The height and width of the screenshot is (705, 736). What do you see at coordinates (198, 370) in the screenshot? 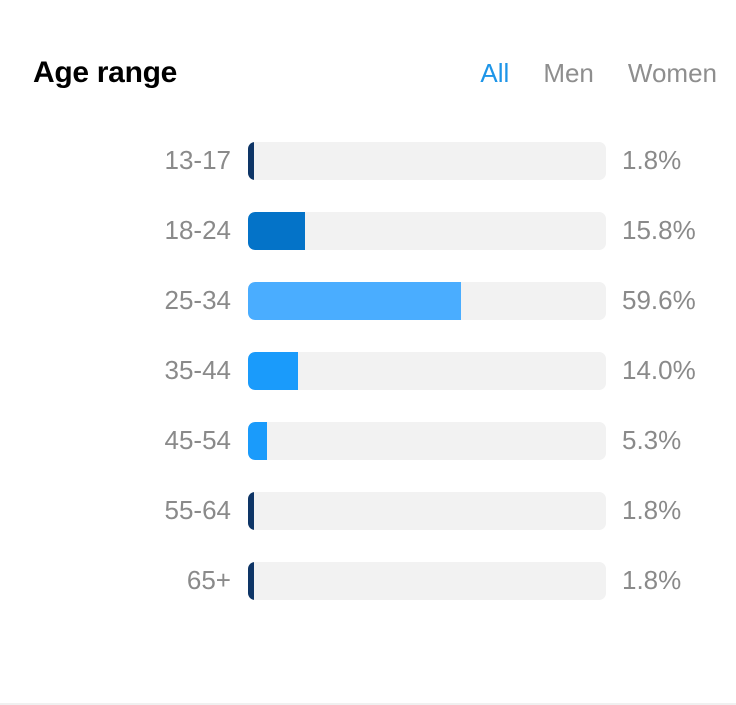
I see `category-label: 35-44` at bounding box center [198, 370].